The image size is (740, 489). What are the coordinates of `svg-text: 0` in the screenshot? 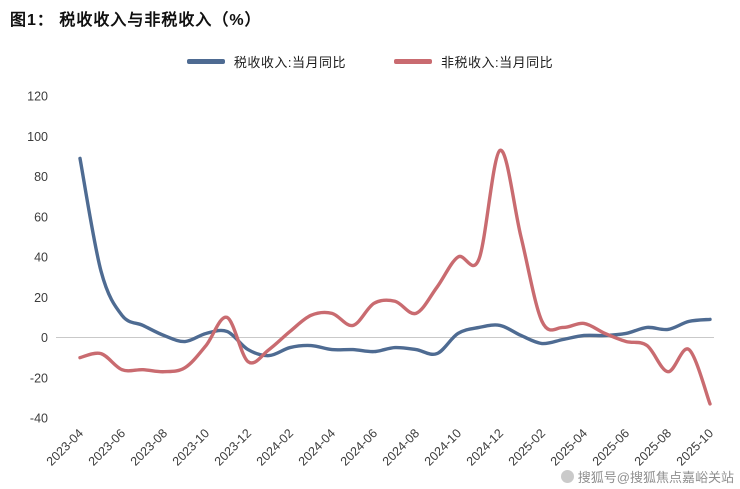 It's located at (44, 338).